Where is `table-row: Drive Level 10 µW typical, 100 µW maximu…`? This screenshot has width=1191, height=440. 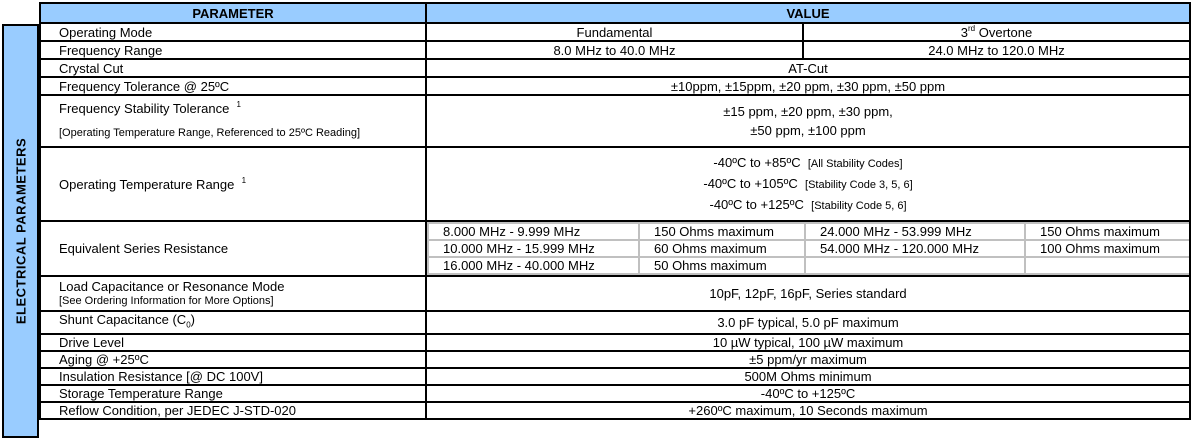
table-row: Drive Level 10 µW typical, 100 µW maximu… is located at coordinates (615, 342).